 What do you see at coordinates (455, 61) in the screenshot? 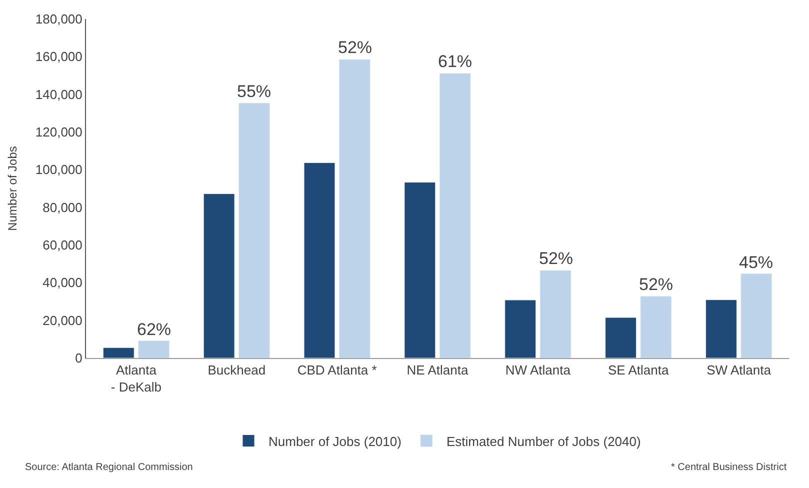
I see `annotation: 61%` at bounding box center [455, 61].